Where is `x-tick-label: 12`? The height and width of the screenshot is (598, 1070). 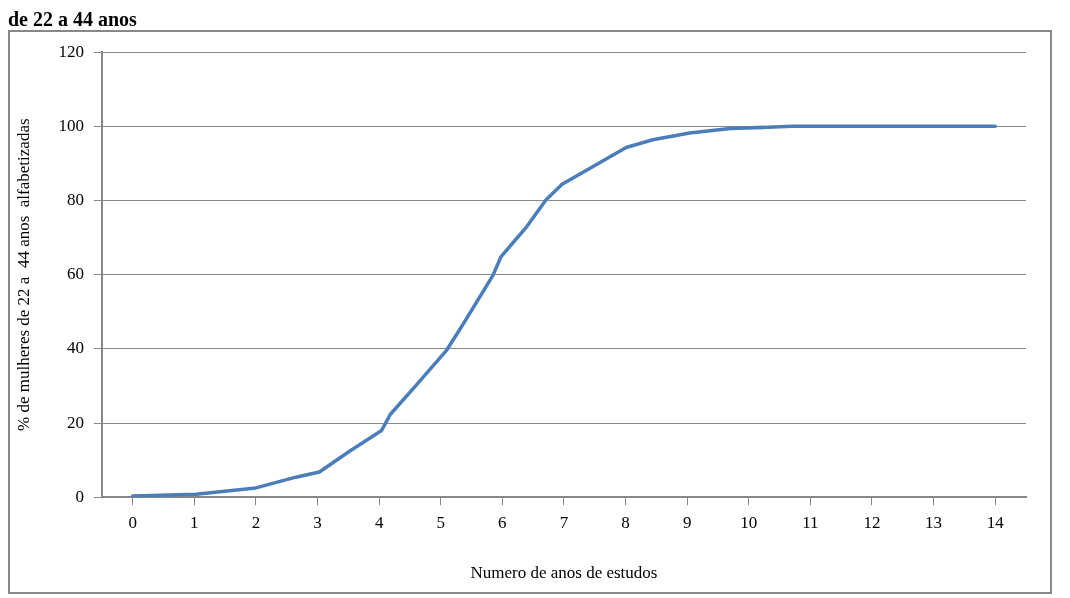
x-tick-label: 12 is located at coordinates (872, 522).